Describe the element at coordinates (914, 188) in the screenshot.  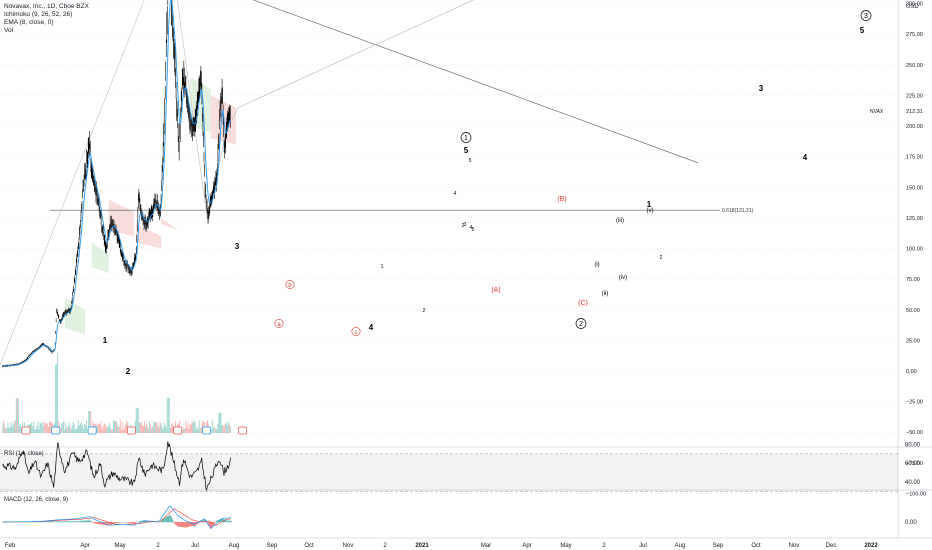
I see `price-tick-label: 150.00` at that location.